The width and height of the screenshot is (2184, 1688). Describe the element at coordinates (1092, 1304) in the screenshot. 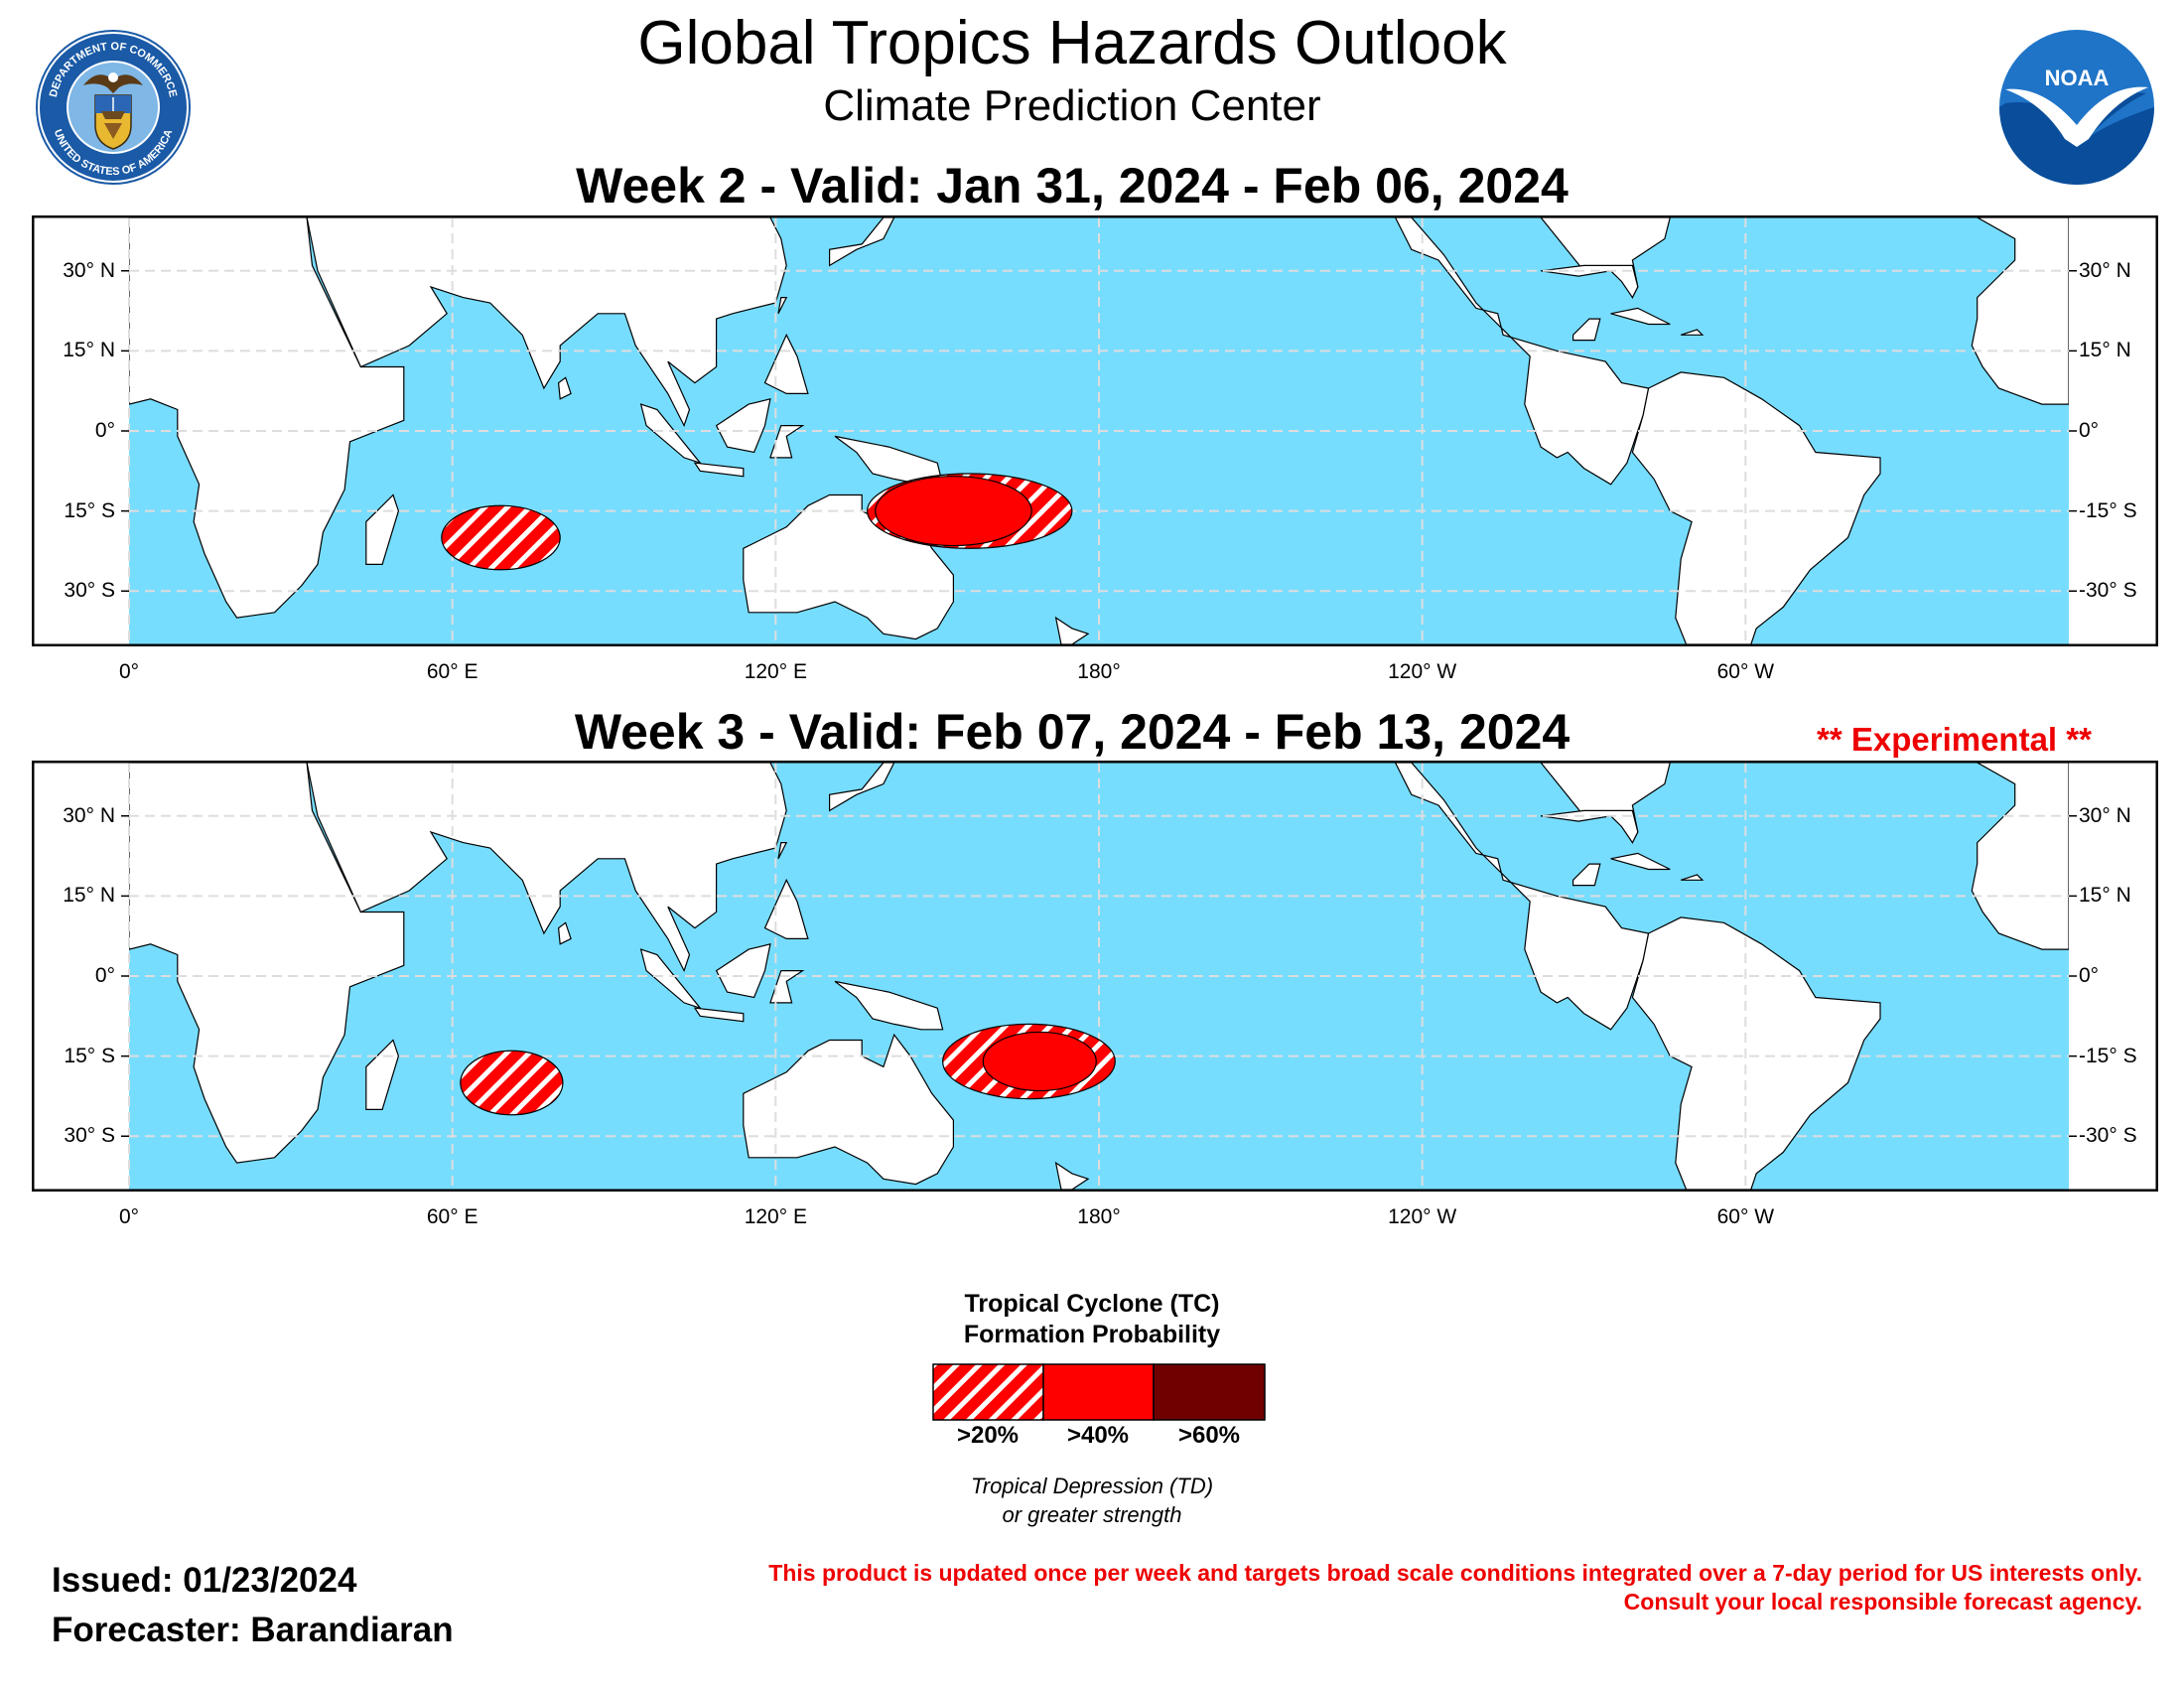

I see `legend-title-line1: Tropical Cyclone (TC)` at that location.